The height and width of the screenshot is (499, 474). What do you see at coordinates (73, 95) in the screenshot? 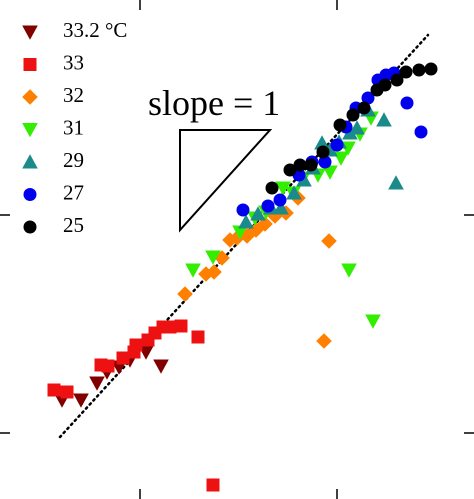
I see `legend-label: 32` at bounding box center [73, 95].